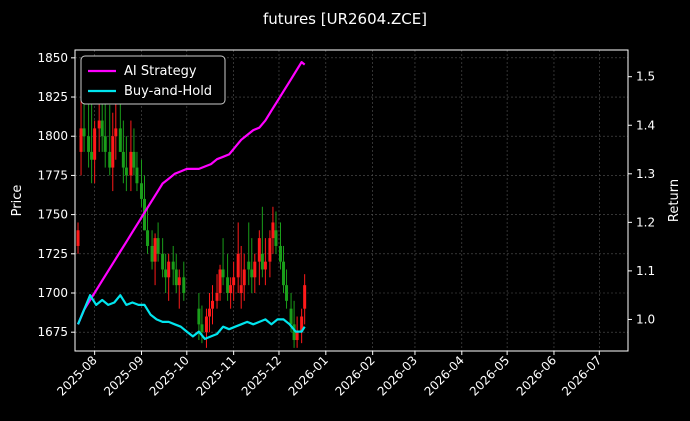 The width and height of the screenshot is (690, 421). What do you see at coordinates (645, 77) in the screenshot?
I see `y-right-tick-label: 1.5` at bounding box center [645, 77].